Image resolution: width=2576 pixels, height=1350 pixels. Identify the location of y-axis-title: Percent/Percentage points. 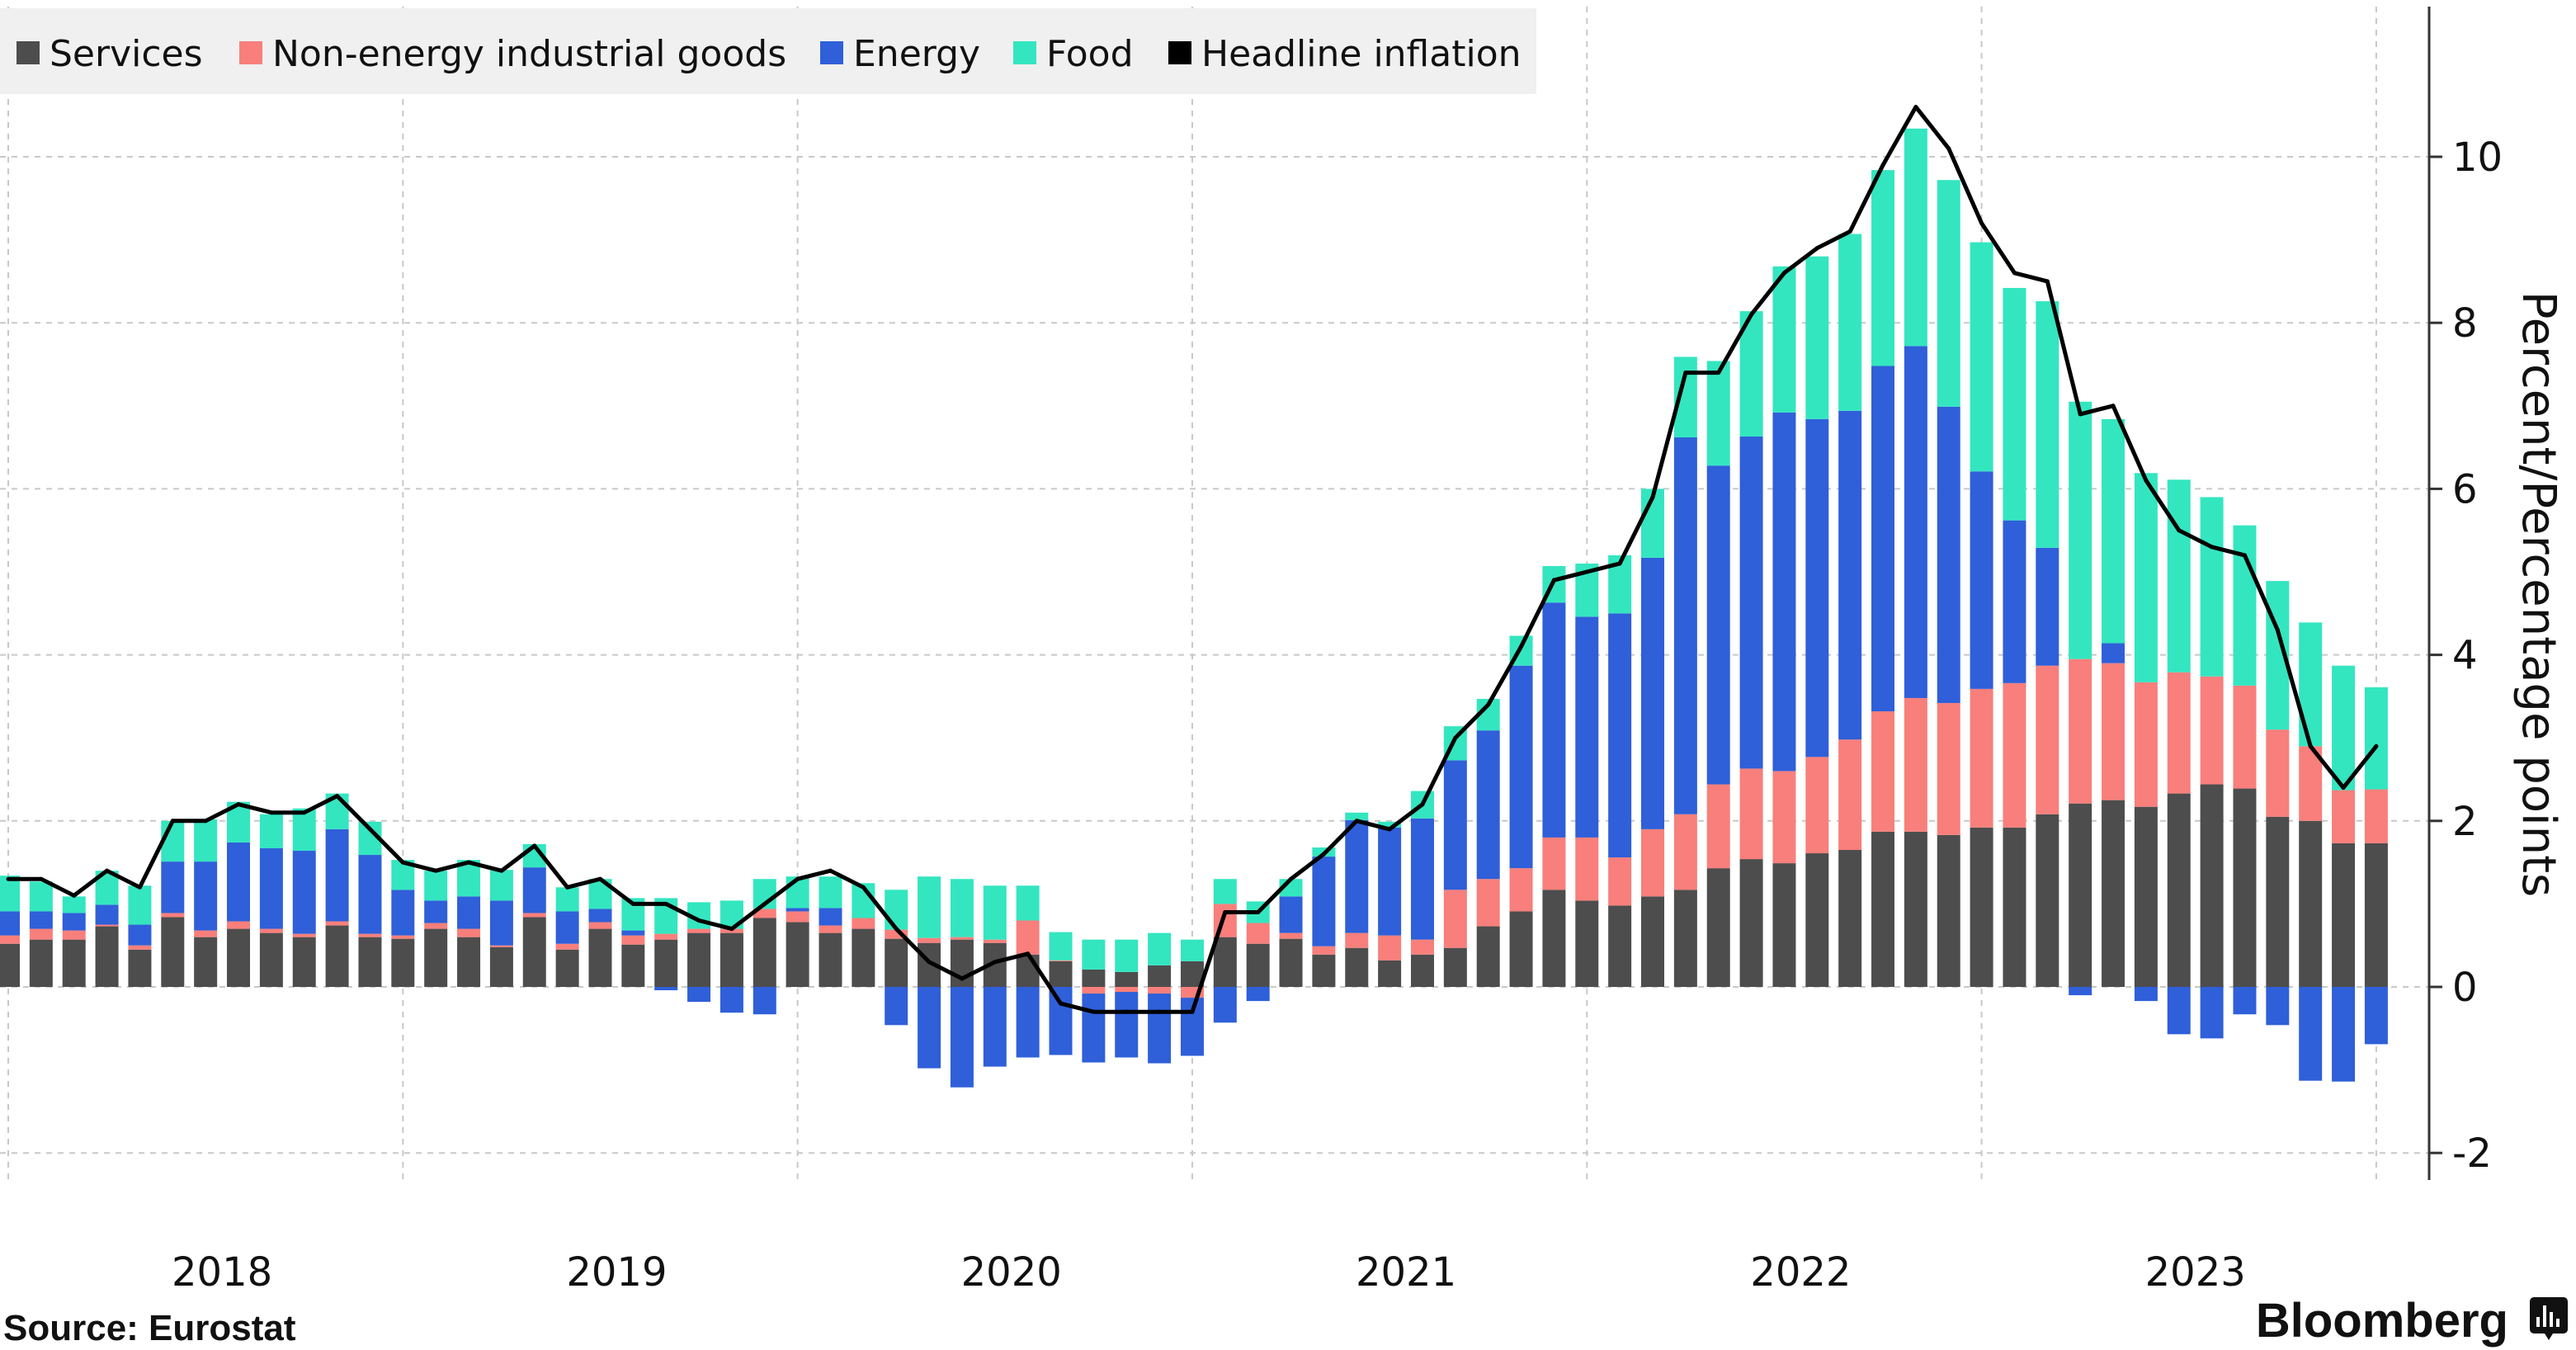
(2538, 594).